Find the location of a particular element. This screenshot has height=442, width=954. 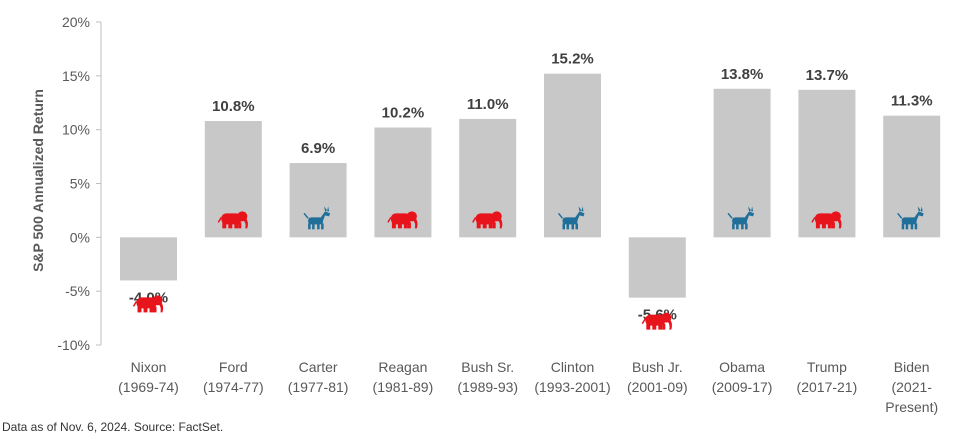

y-axis-label: S&P 500 Annualized Return is located at coordinates (38, 180).